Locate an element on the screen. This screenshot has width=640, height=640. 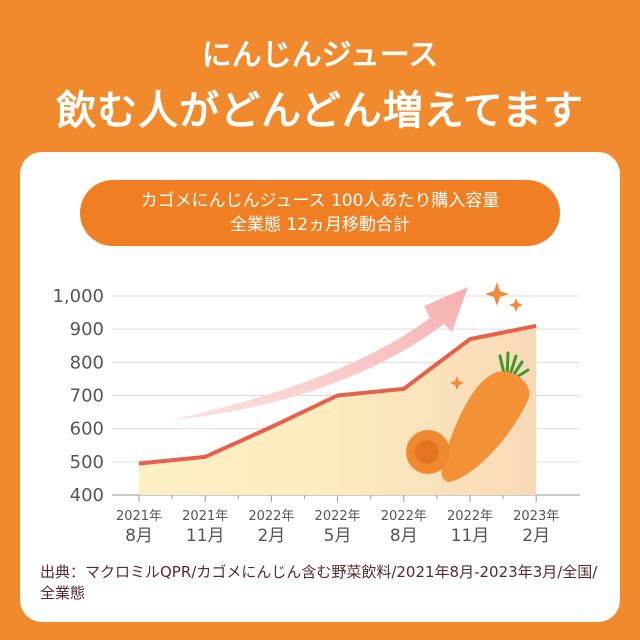
y-tick-label: 900 is located at coordinates (87, 329).